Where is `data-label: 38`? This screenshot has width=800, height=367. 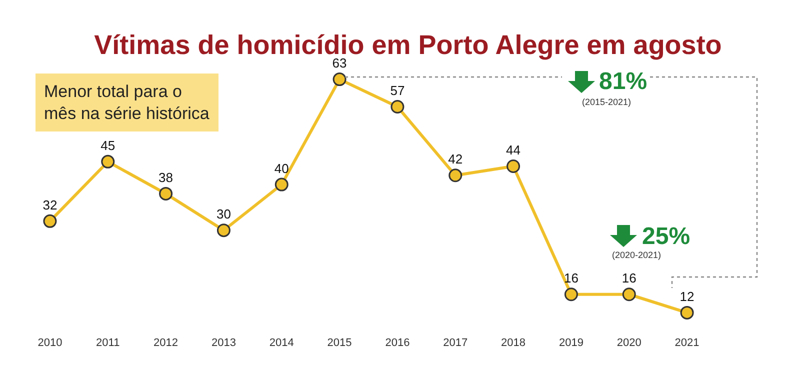
data-label: 38 is located at coordinates (166, 177).